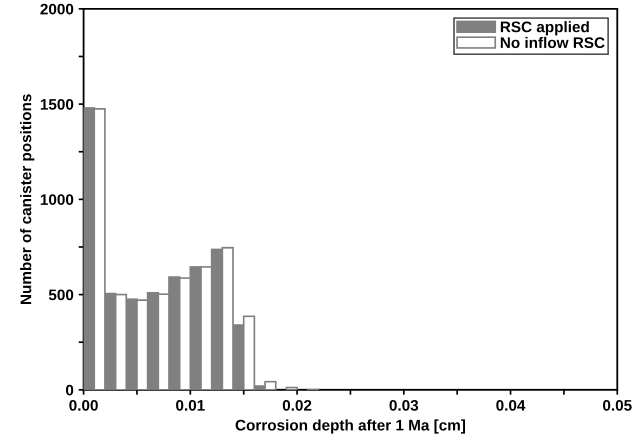 The width and height of the screenshot is (643, 443). What do you see at coordinates (297, 405) in the screenshot?
I see `x-tick-label: 0.02` at bounding box center [297, 405].